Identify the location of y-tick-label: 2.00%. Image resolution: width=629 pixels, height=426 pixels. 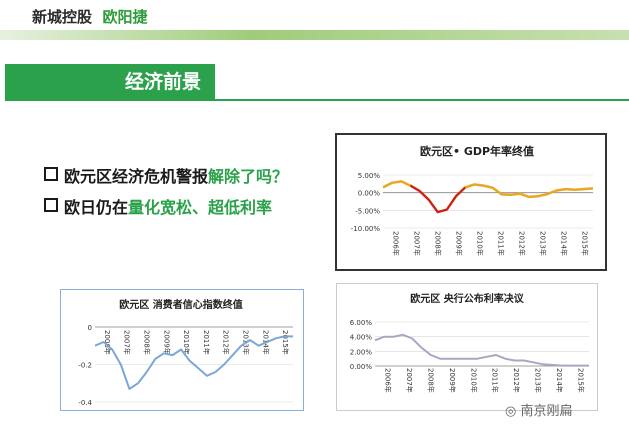
(361, 352).